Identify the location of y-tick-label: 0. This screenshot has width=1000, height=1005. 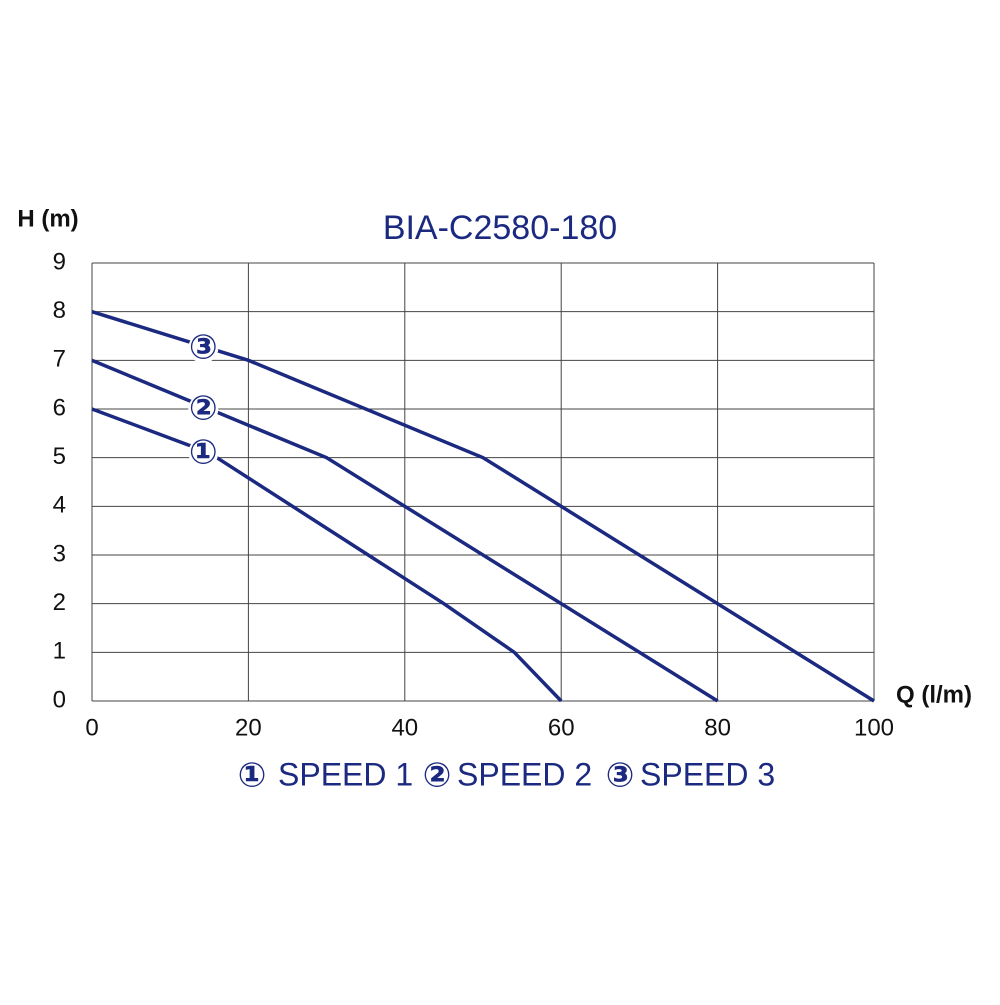
(59, 699).